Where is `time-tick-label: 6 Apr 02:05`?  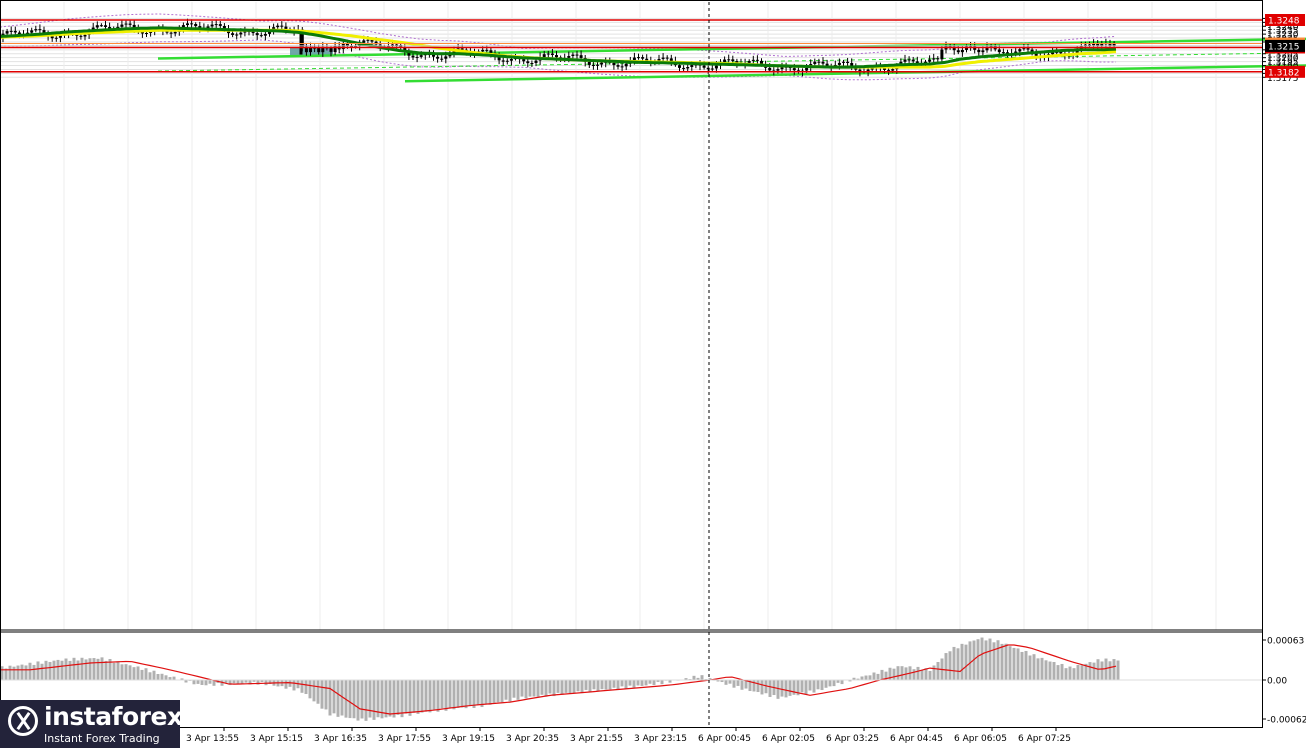 time-tick-label: 6 Apr 02:05 is located at coordinates (788, 739).